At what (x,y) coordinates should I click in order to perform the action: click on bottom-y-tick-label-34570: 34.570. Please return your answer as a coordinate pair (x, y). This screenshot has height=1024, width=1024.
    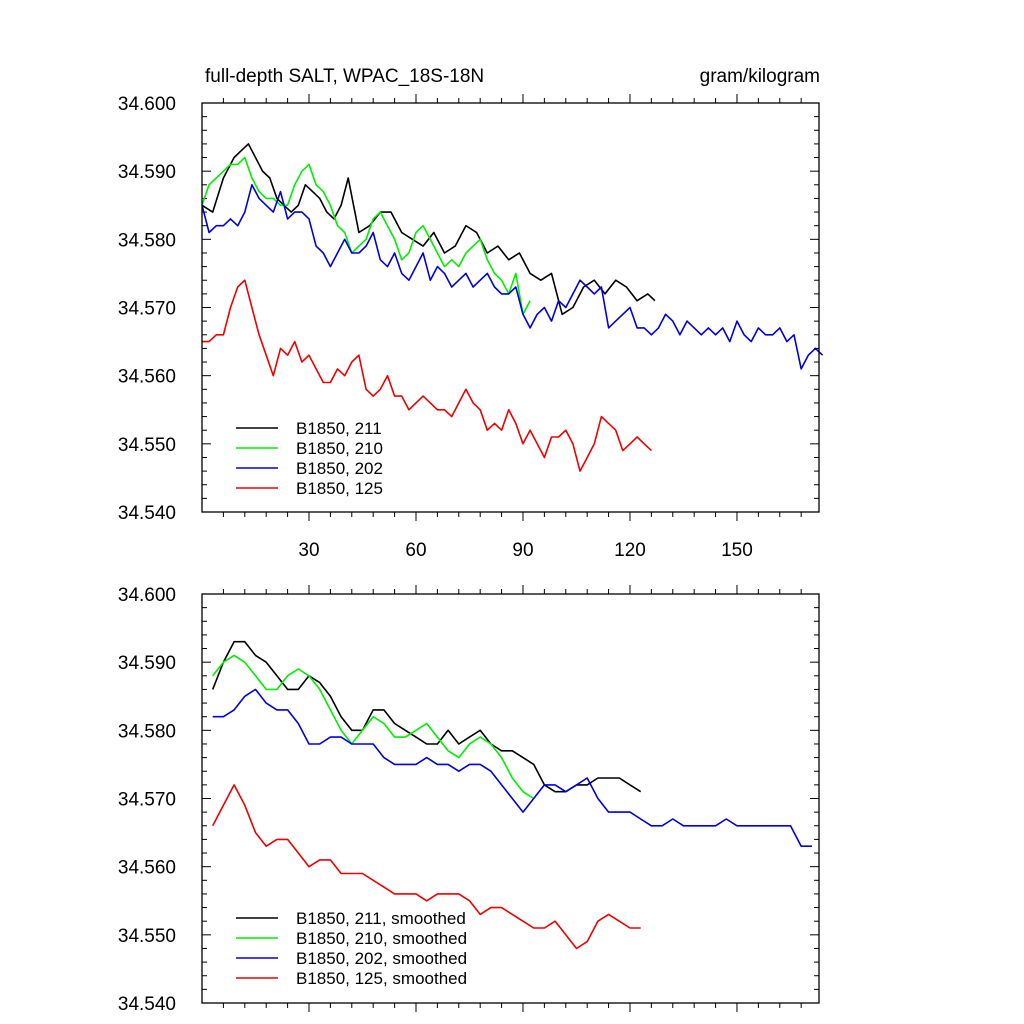
    Looking at the image, I should click on (147, 800).